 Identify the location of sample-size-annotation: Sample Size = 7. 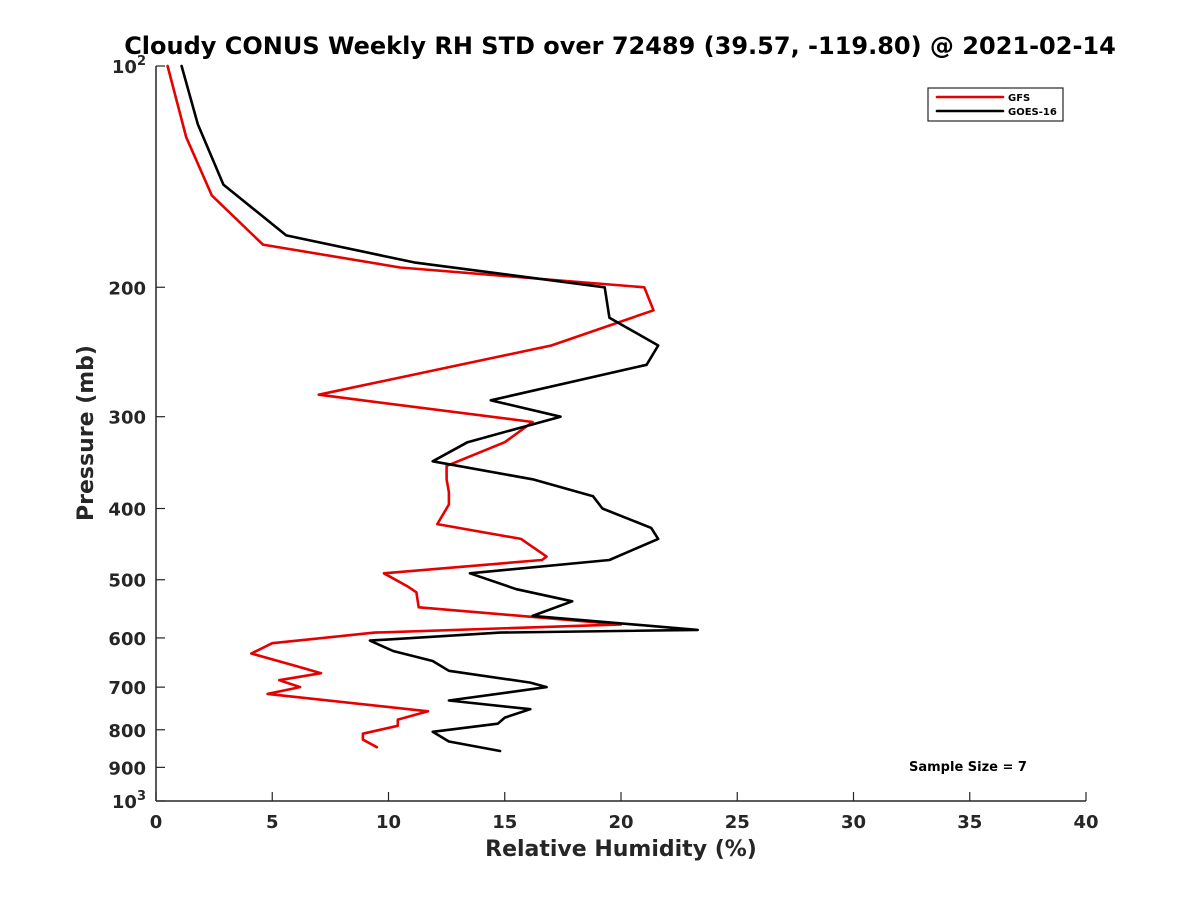
(968, 767).